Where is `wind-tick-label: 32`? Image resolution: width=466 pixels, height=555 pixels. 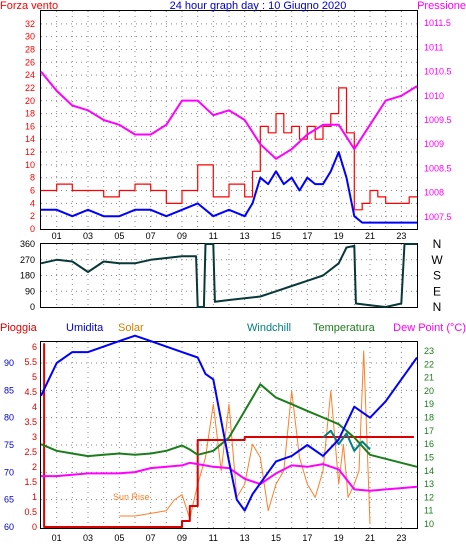 wind-tick-label: 32 is located at coordinates (30, 24).